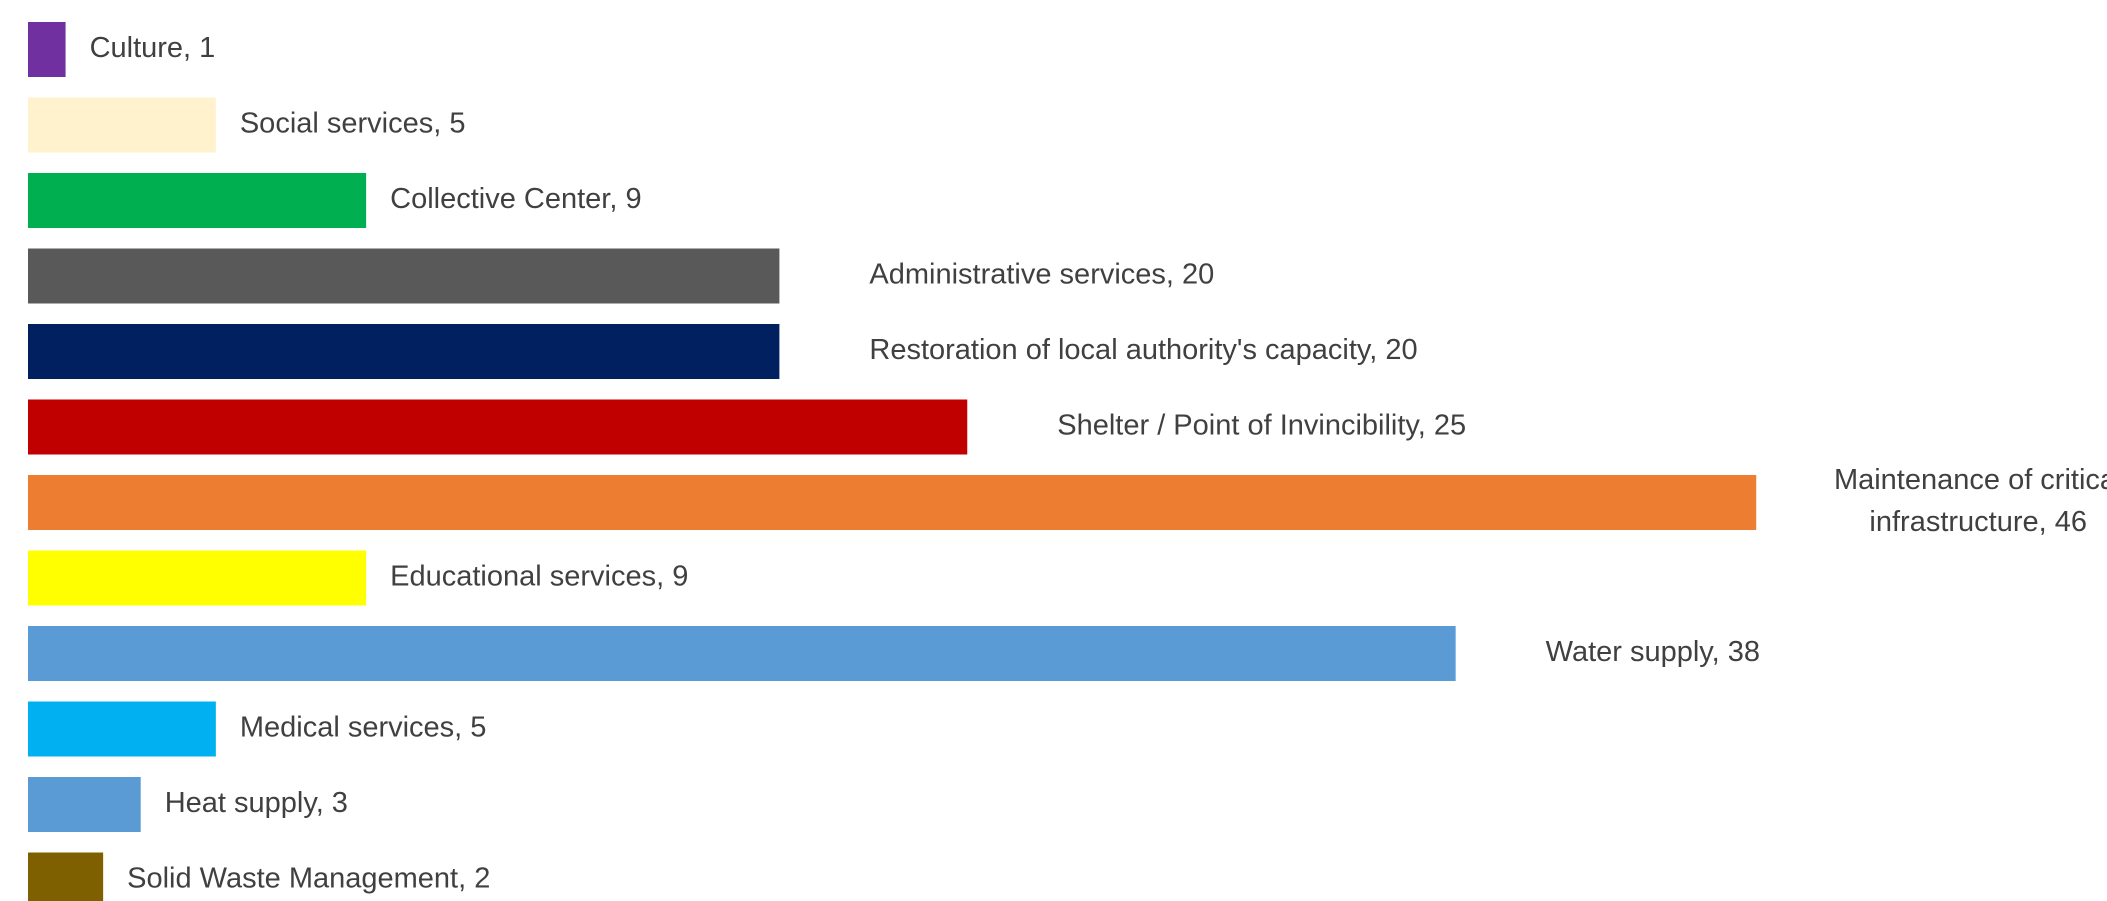  Describe the element at coordinates (1653, 652) in the screenshot. I see `data-label: Water supply, 38` at that location.